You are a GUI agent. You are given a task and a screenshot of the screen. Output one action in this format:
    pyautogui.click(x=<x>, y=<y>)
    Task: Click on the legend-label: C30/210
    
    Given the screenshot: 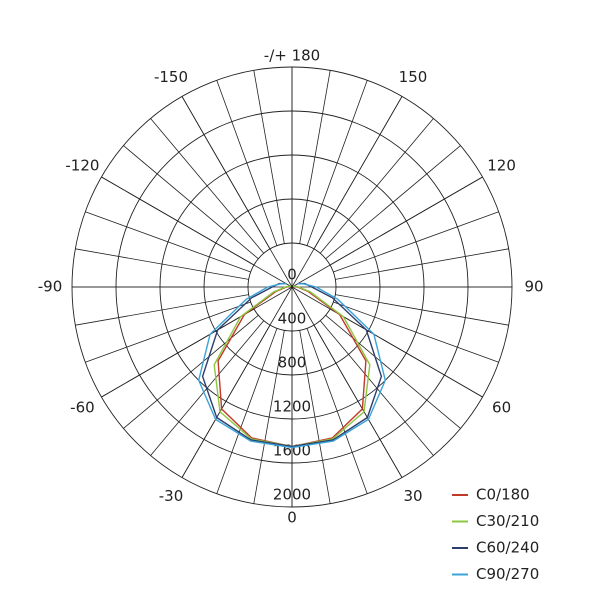 What is the action you would take?
    pyautogui.click(x=507, y=521)
    